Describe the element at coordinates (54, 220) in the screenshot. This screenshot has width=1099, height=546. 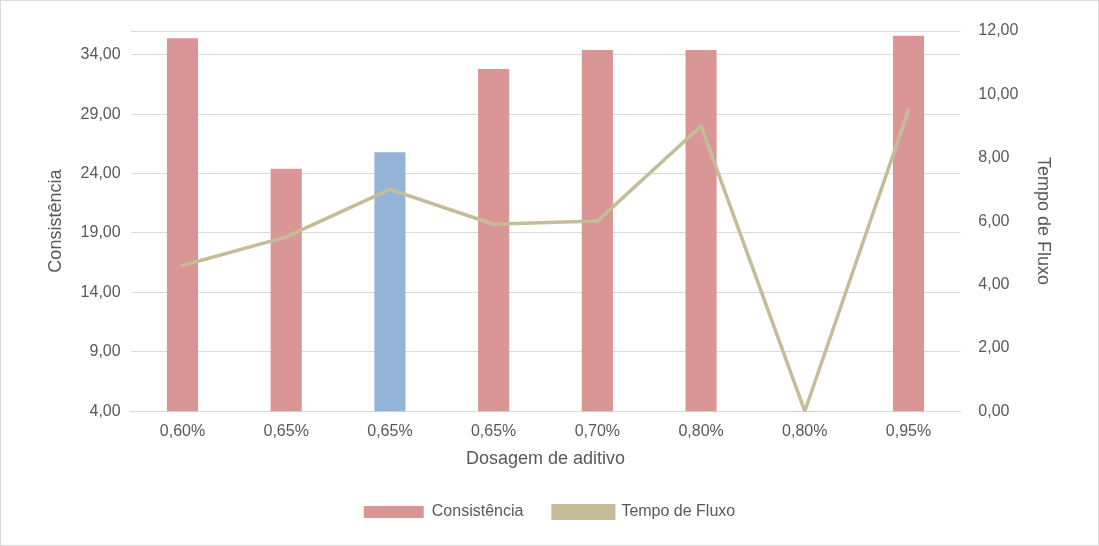
I see `y-axis-title: Consistência` at that location.